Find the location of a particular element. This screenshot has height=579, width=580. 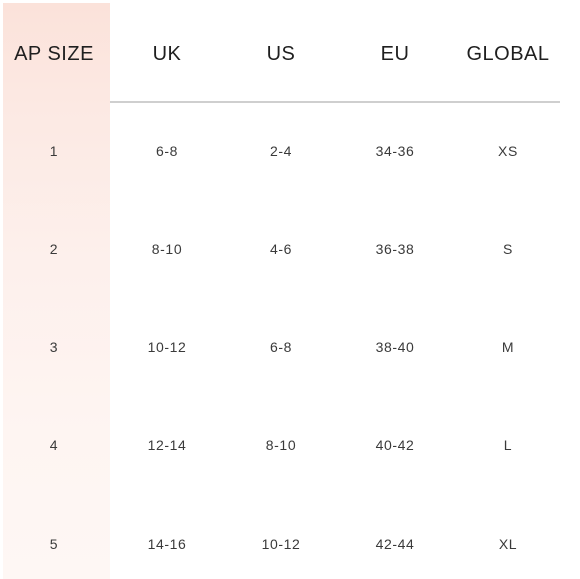

cell-eu: 34-36 is located at coordinates (395, 151).